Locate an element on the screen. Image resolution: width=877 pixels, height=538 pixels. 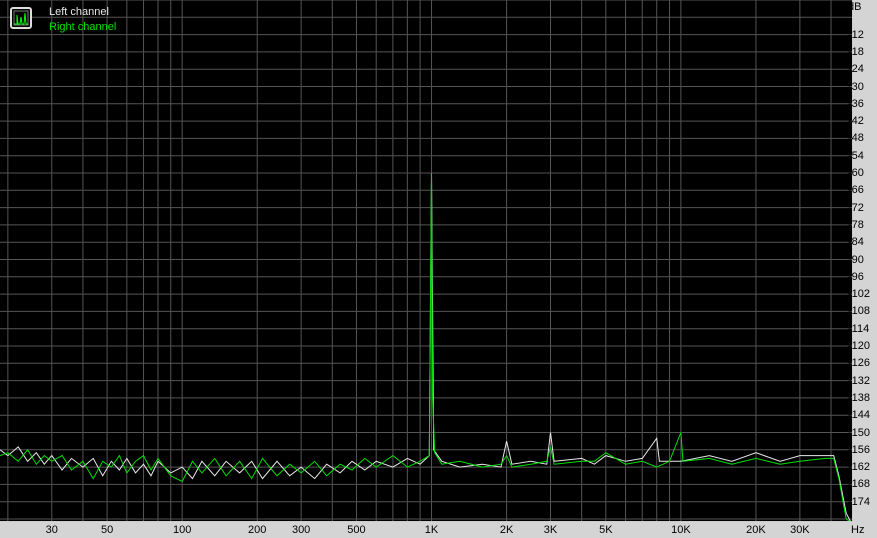
y-tick-label: -36 is located at coordinates (856, 103).